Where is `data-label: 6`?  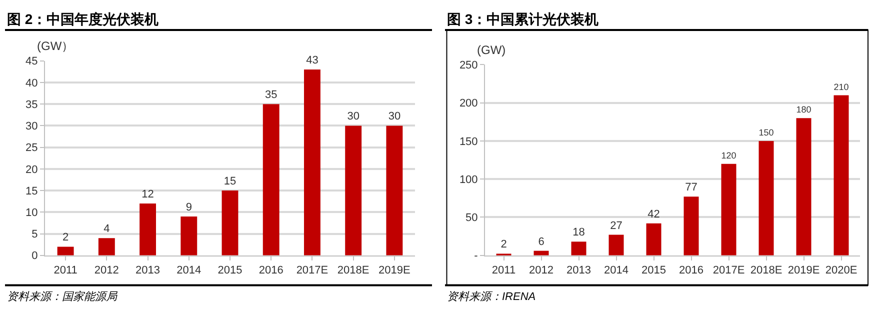 data-label: 6 is located at coordinates (541, 242).